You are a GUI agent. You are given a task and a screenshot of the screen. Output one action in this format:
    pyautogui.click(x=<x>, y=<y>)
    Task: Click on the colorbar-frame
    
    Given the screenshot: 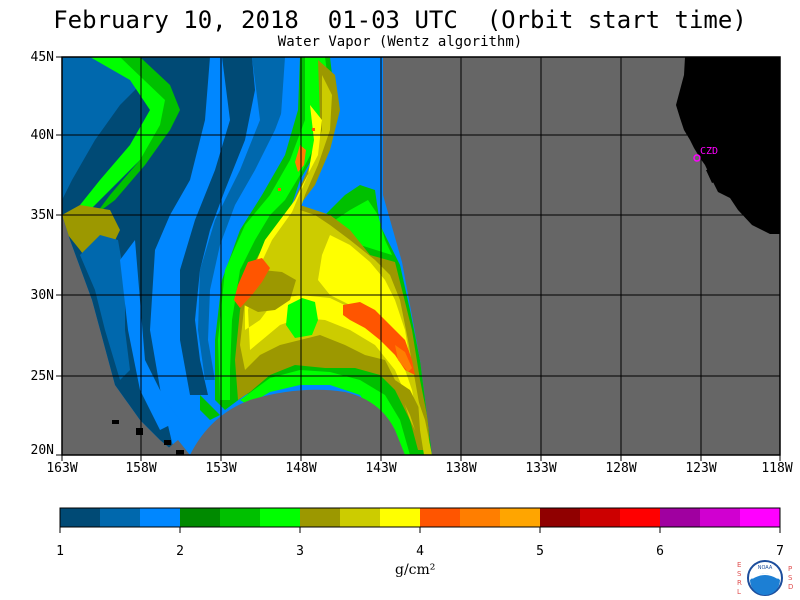 What is the action you would take?
    pyautogui.click(x=420, y=517)
    